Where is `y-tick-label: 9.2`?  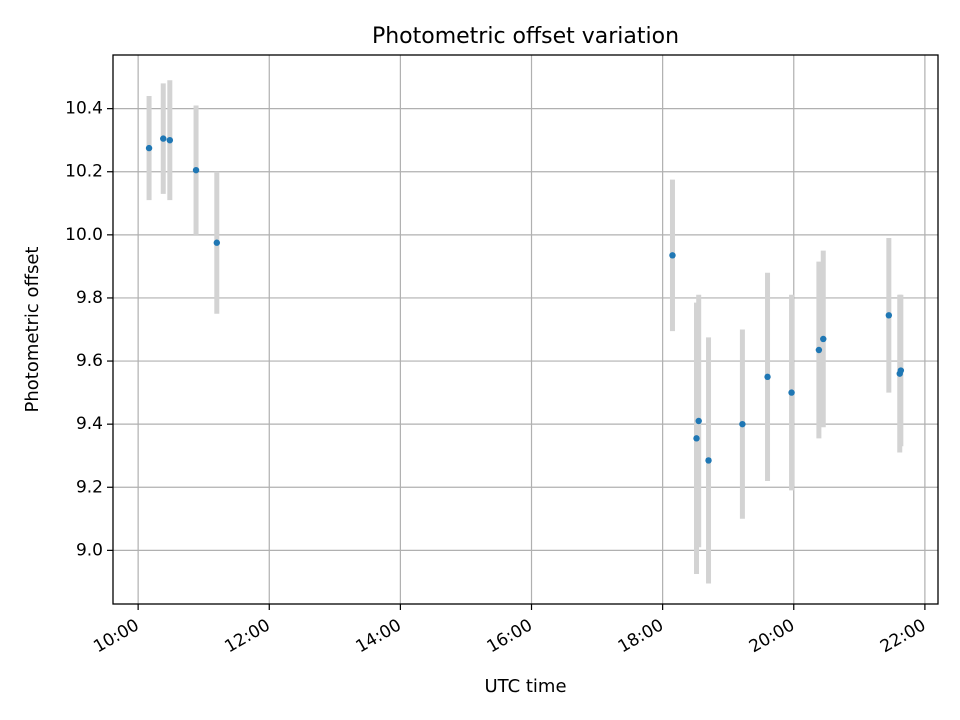
y-tick-label: 9.2 is located at coordinates (89, 487).